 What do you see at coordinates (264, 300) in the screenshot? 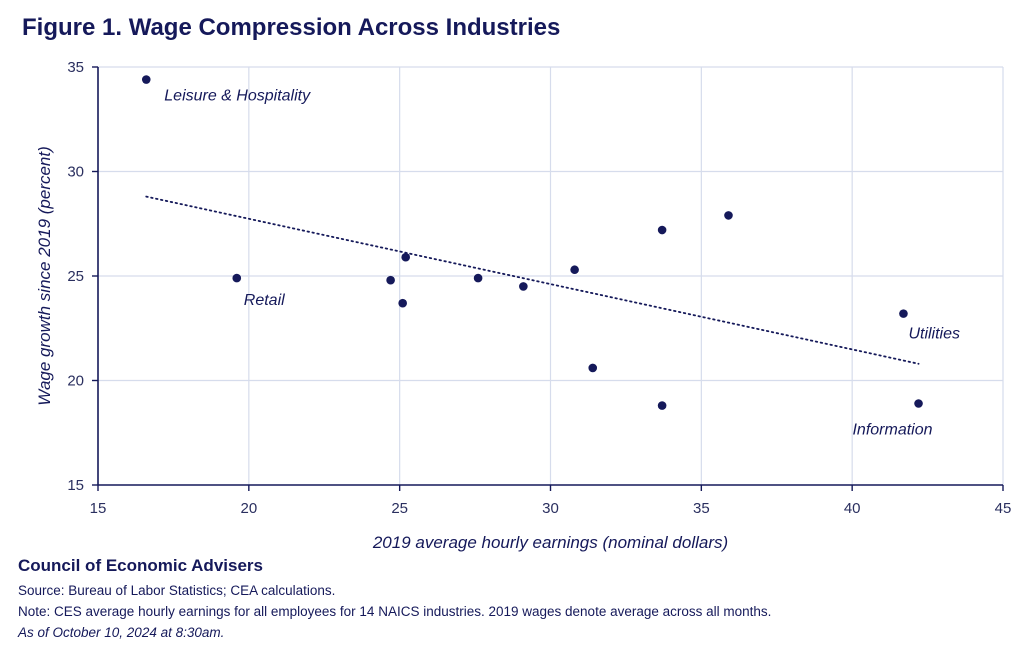
I see `point-label: Retail` at bounding box center [264, 300].